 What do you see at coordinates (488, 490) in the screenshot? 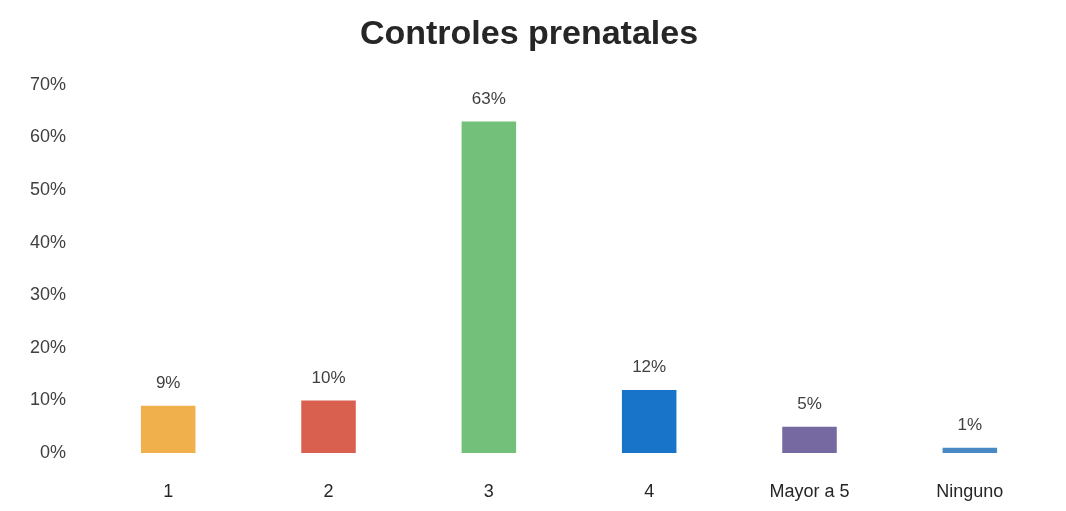
I see `x-tick-label: 3` at bounding box center [488, 490].